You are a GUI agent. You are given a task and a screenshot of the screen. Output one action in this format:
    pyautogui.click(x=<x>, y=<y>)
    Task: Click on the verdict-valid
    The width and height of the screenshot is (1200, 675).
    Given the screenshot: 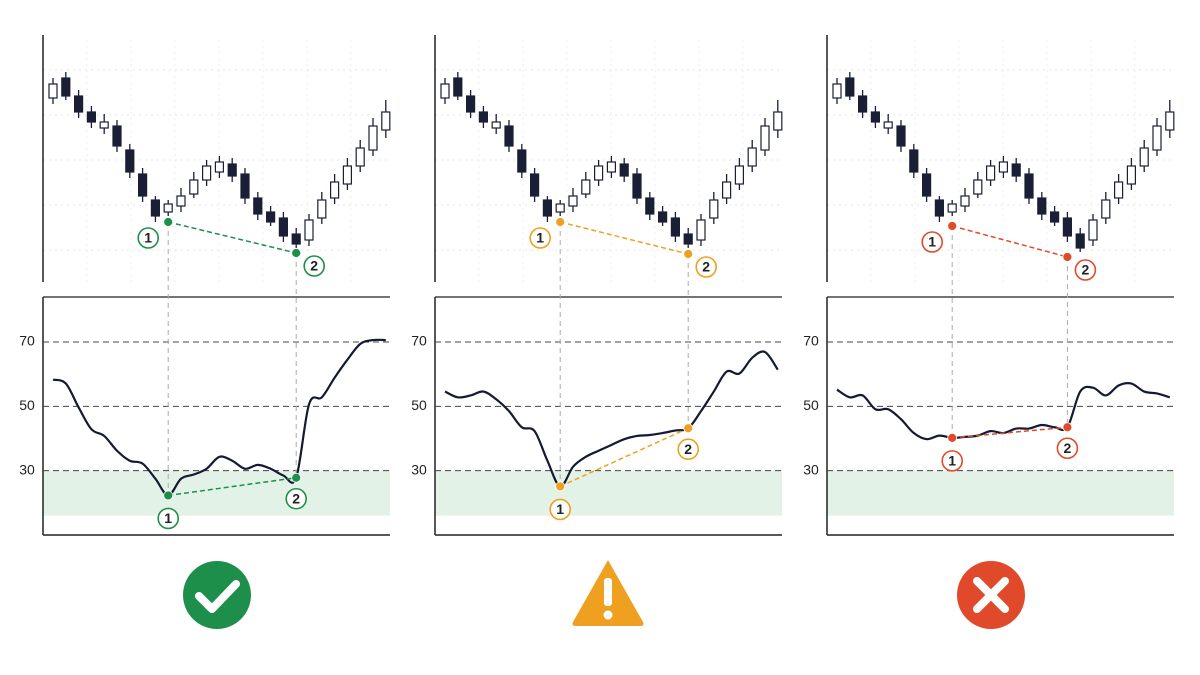 What is the action you would take?
    pyautogui.click(x=217, y=595)
    